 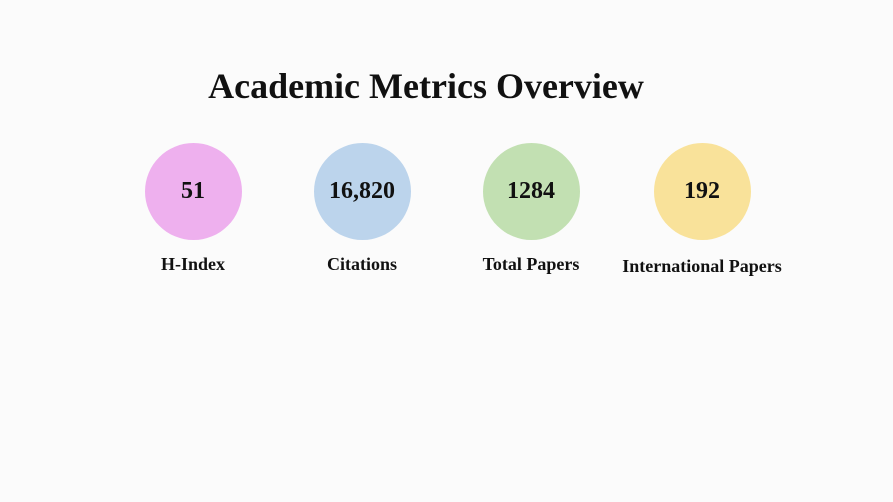 I want to click on total-papers-circle: 1284, so click(x=531, y=191).